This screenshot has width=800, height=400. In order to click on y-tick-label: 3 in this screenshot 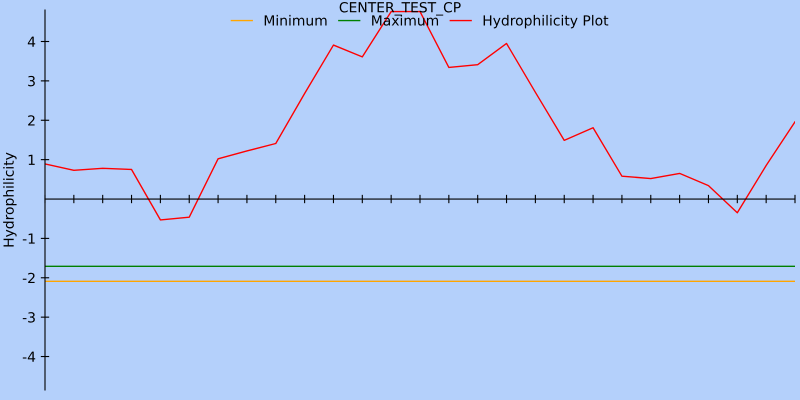, I will do `click(31, 81)`.